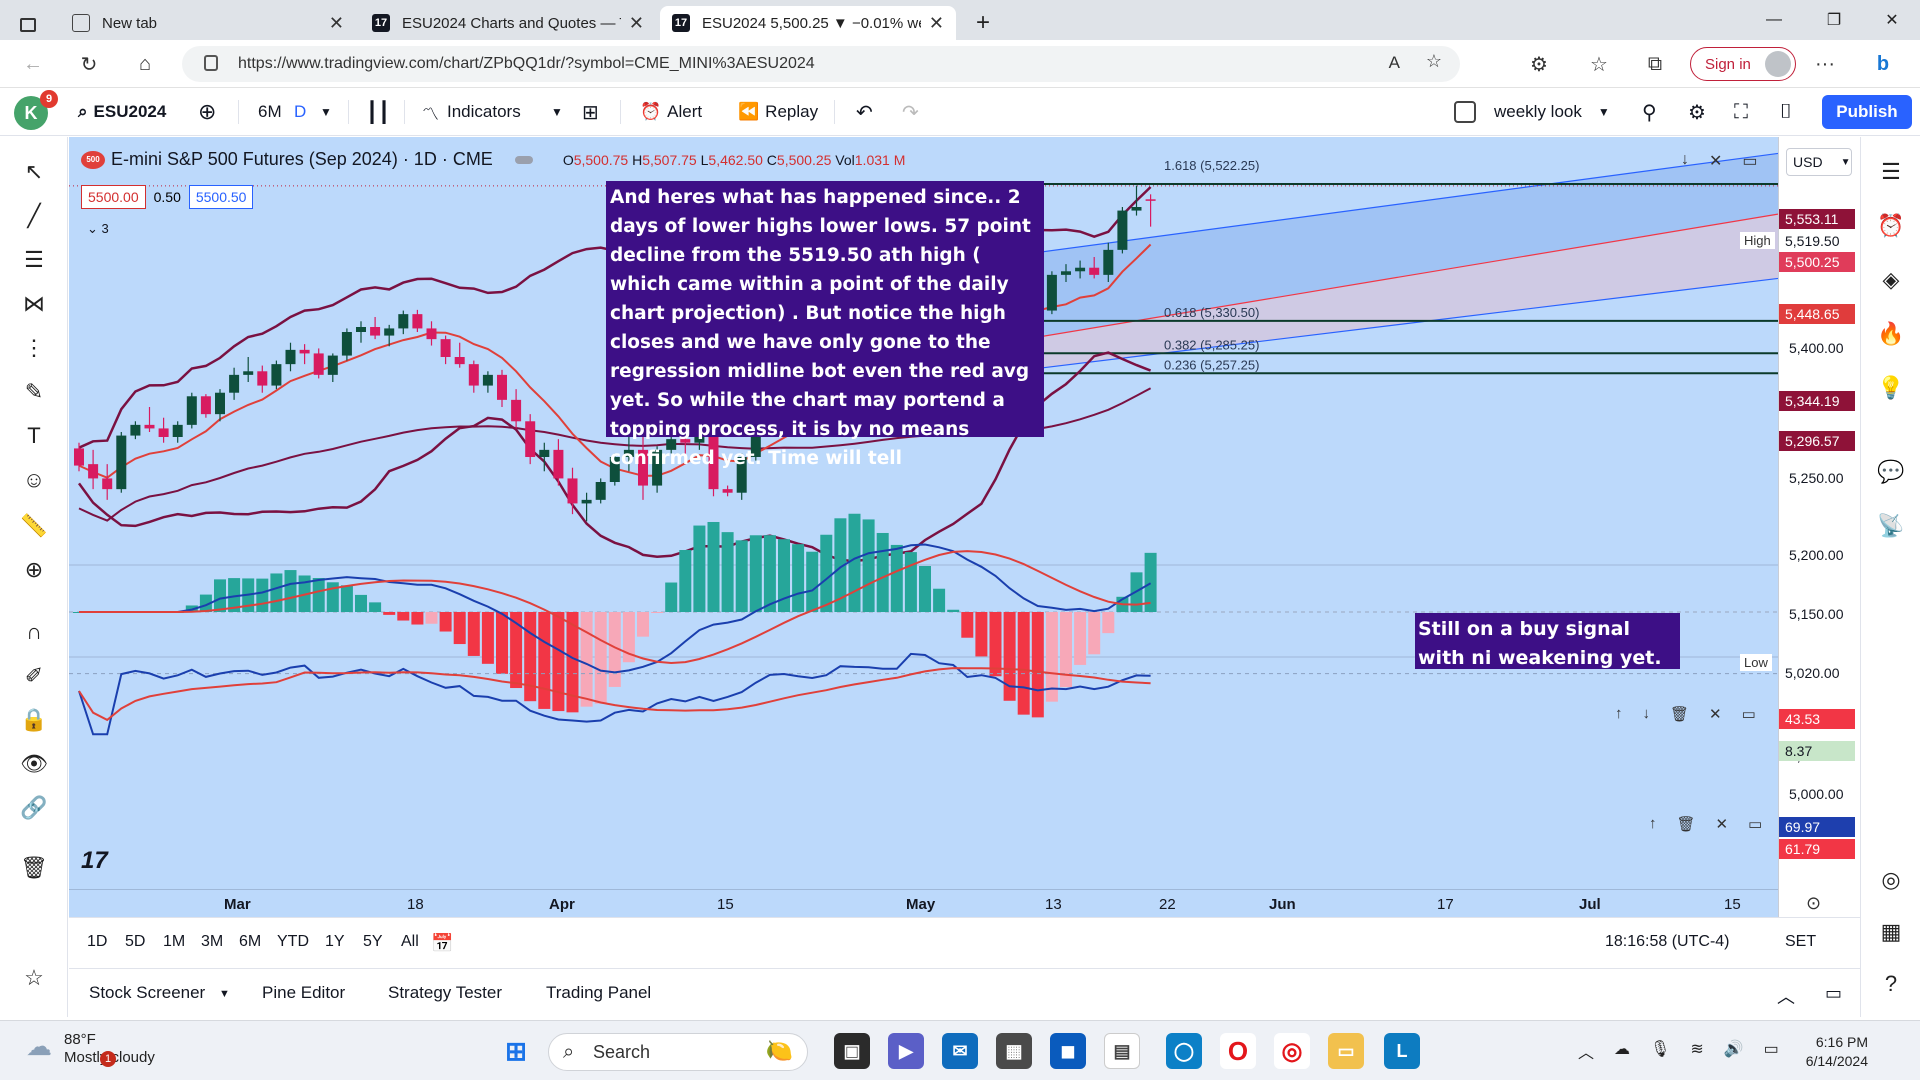 The height and width of the screenshot is (1080, 1920). What do you see at coordinates (250, 941) in the screenshot?
I see `range-button-6m: 6M` at bounding box center [250, 941].